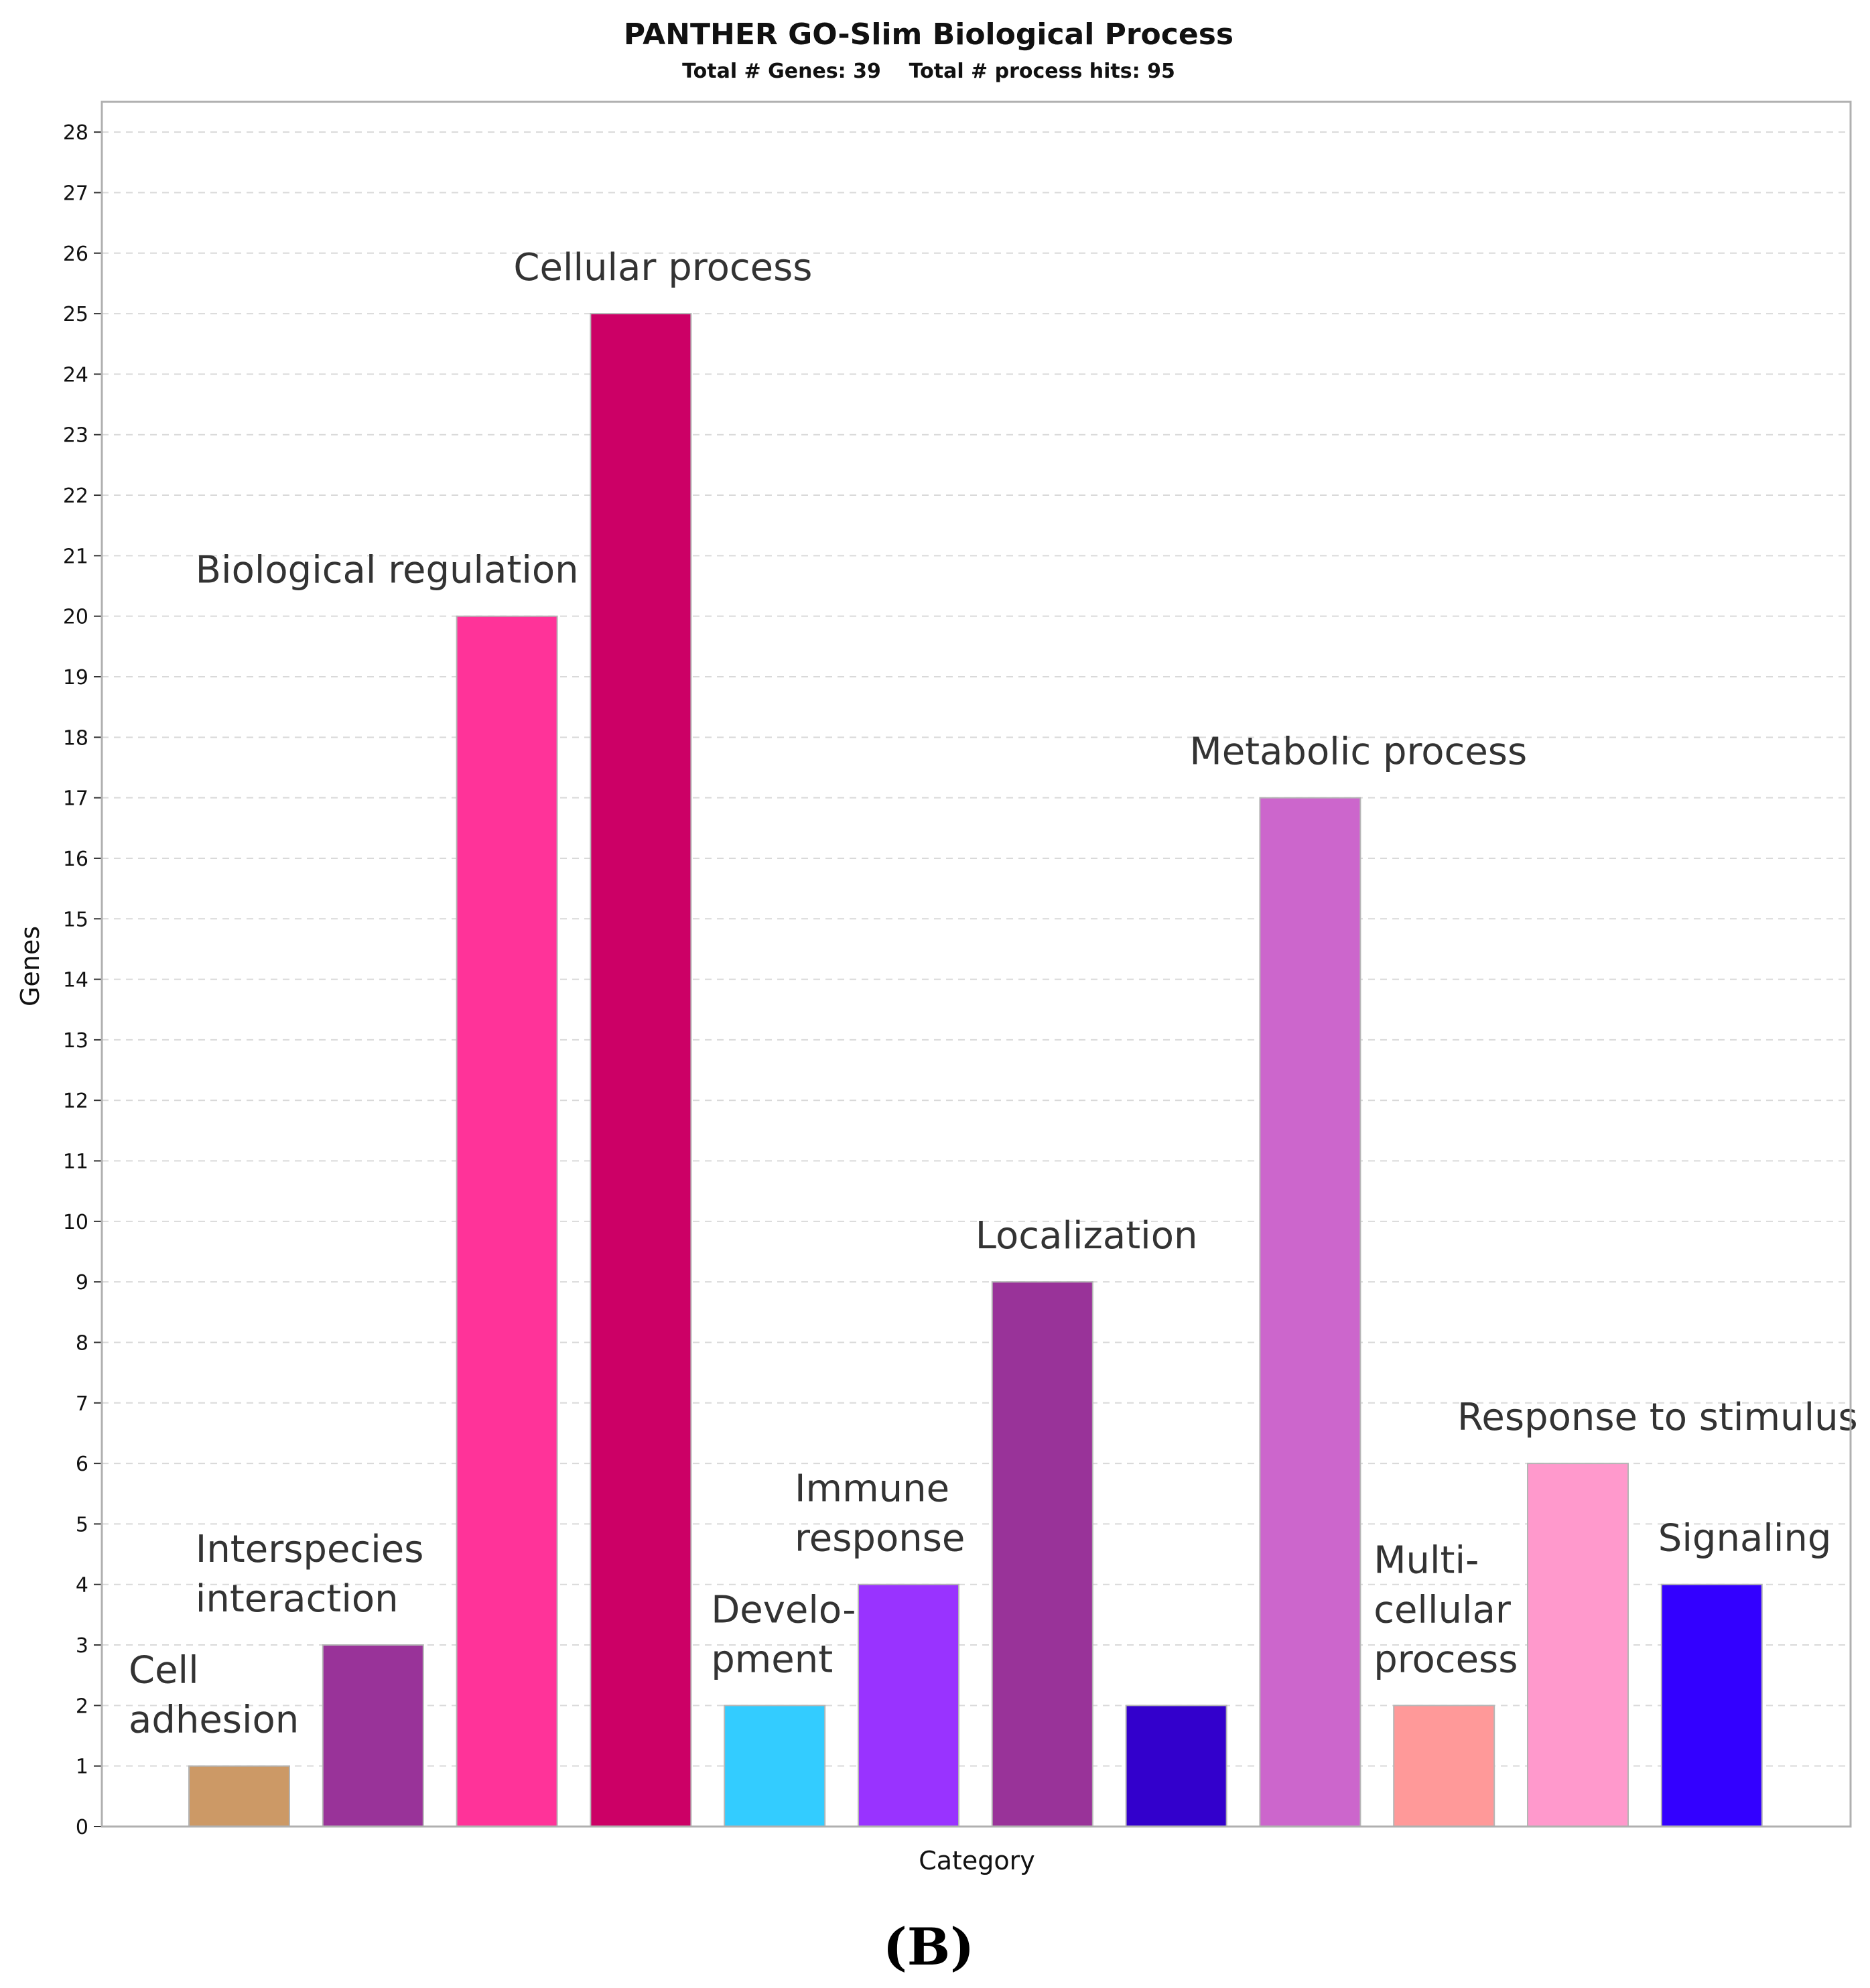 The height and width of the screenshot is (1988, 1870). Describe the element at coordinates (75, 436) in the screenshot. I see `y-tick-label: 23` at that location.